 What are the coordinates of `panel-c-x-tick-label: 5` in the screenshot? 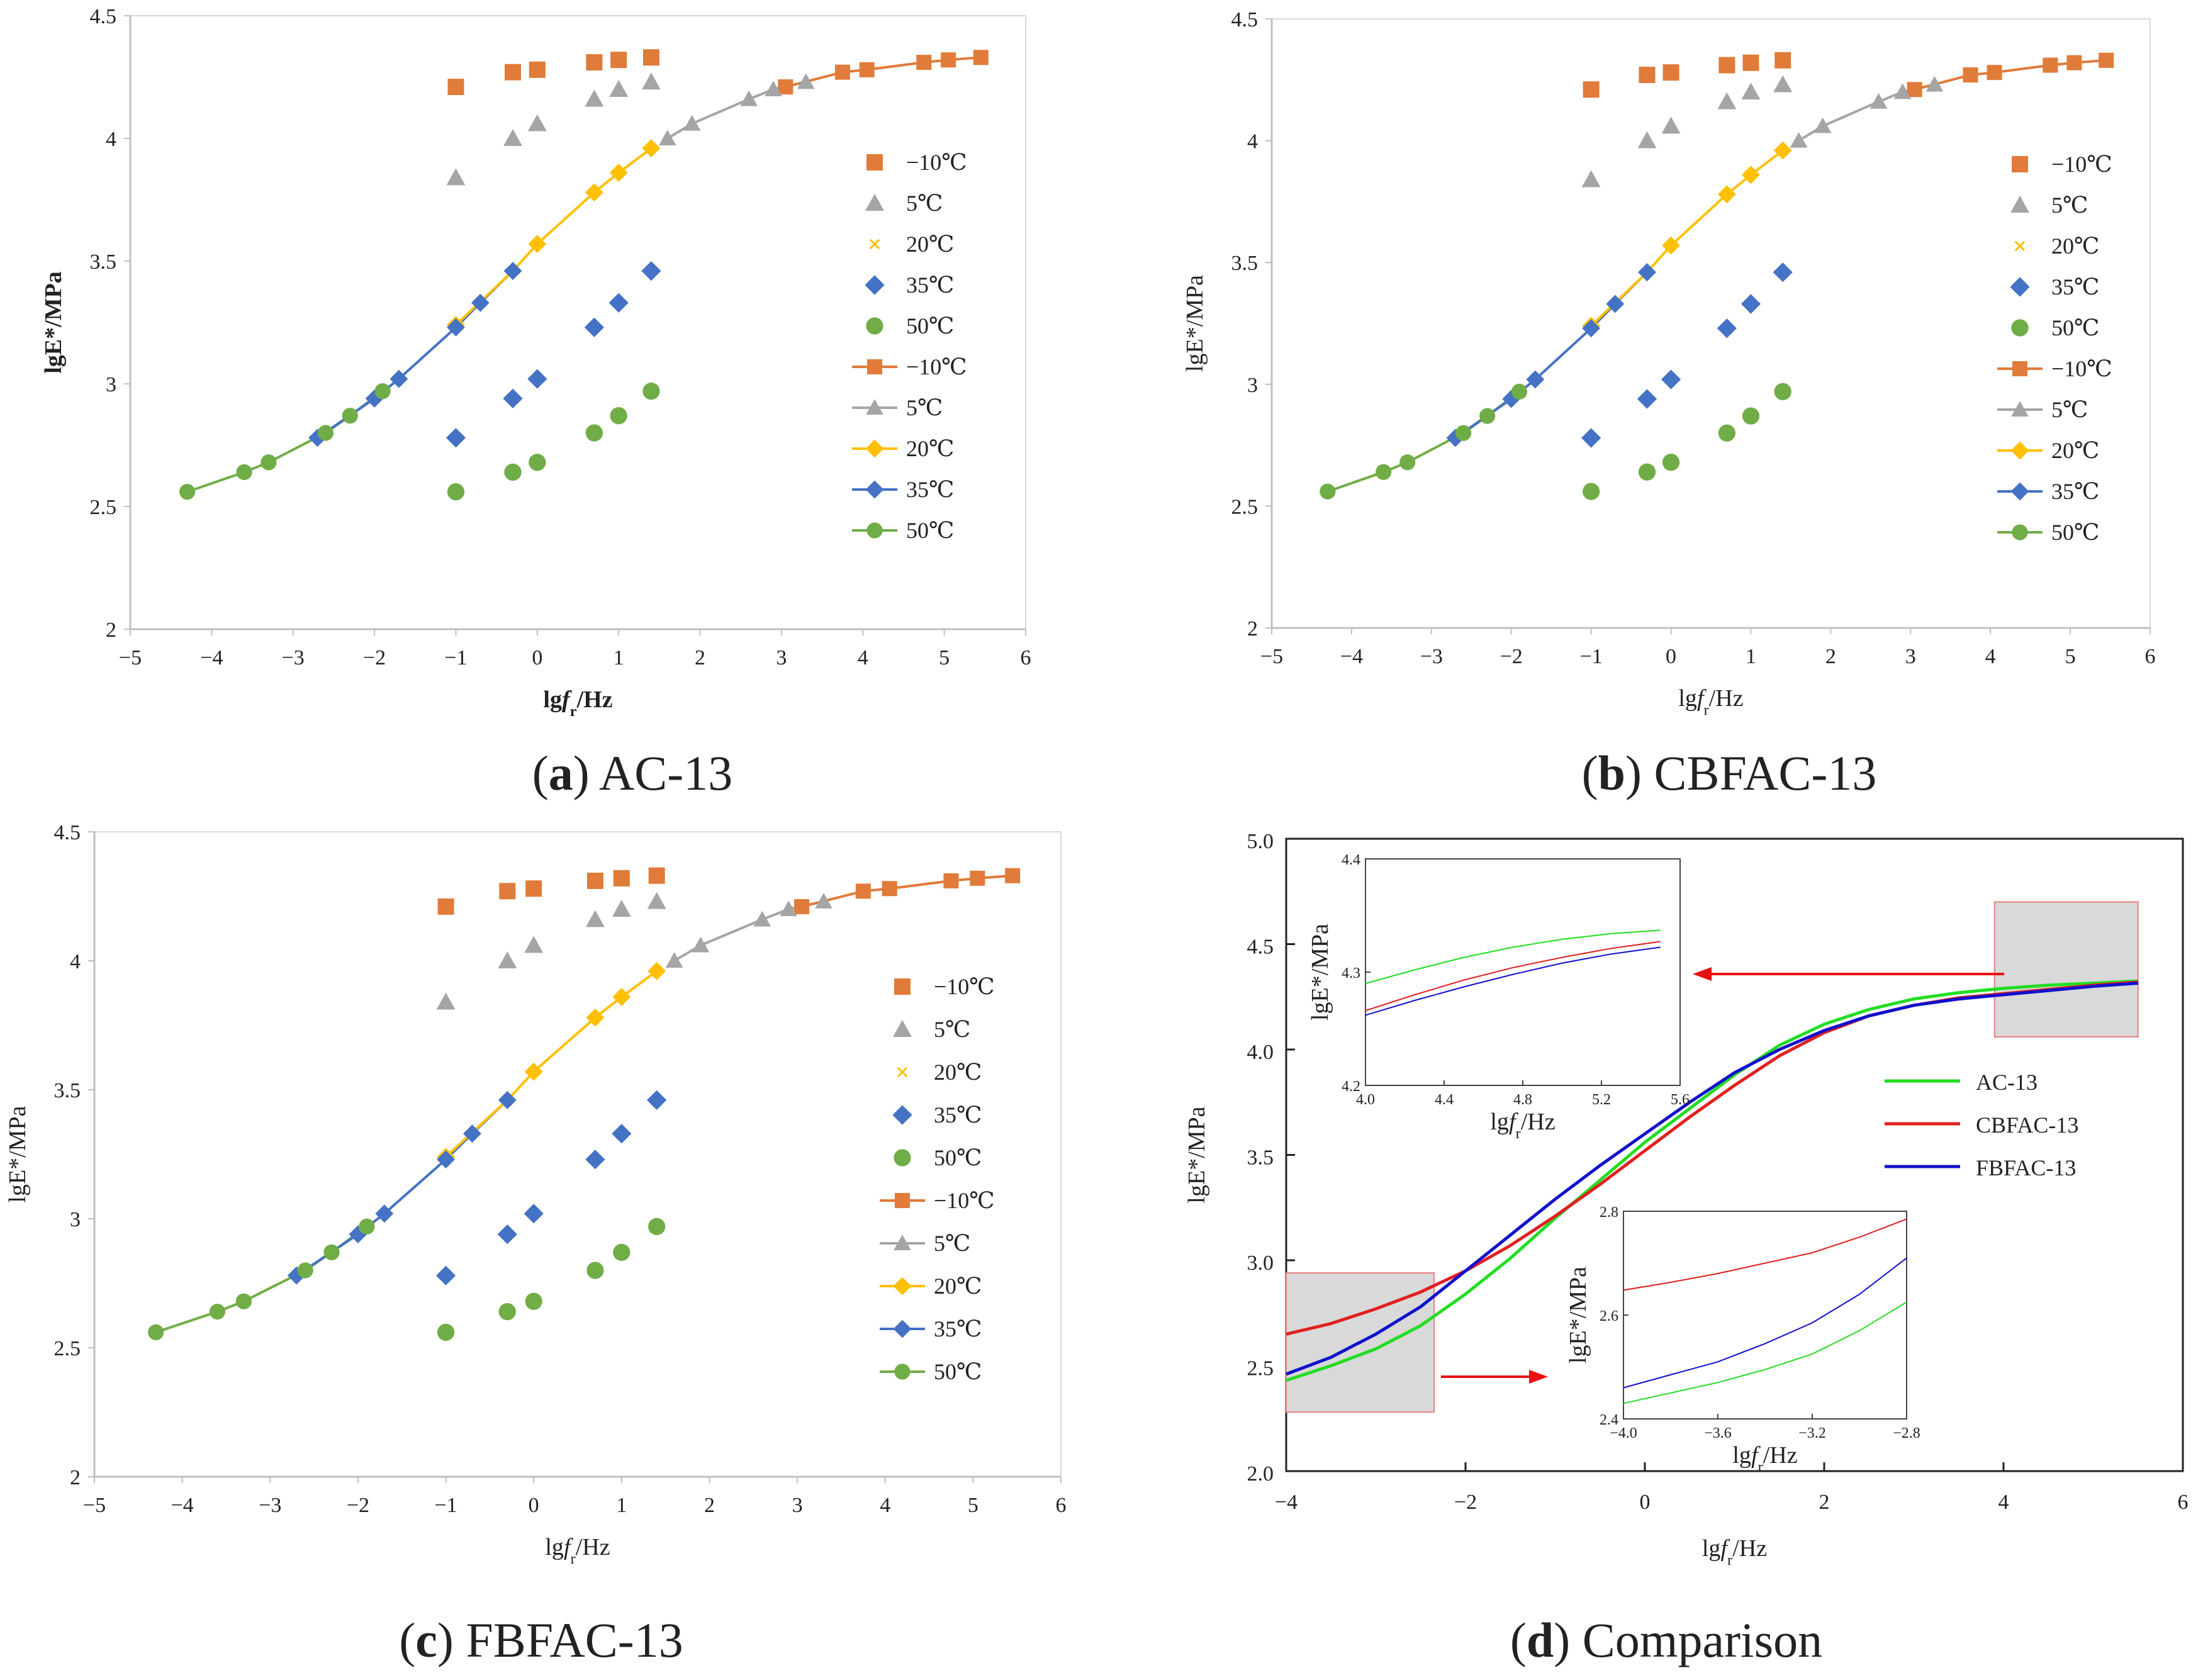 It's located at (973, 1505).